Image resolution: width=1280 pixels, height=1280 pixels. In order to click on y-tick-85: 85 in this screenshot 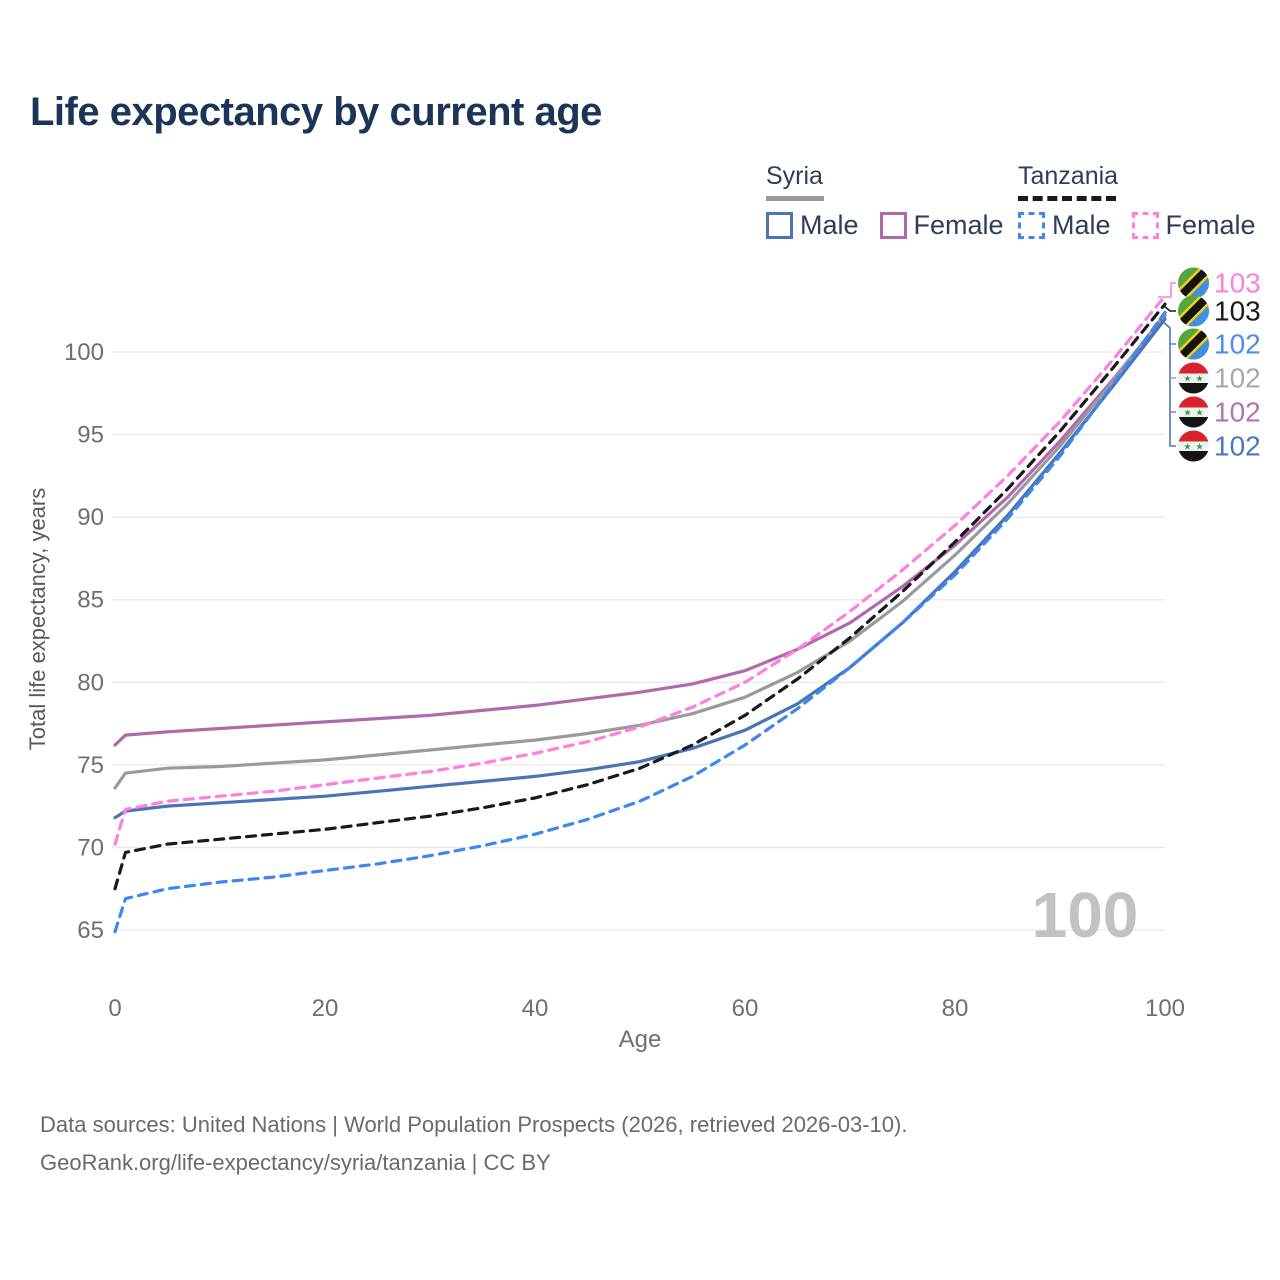, I will do `click(90, 600)`.